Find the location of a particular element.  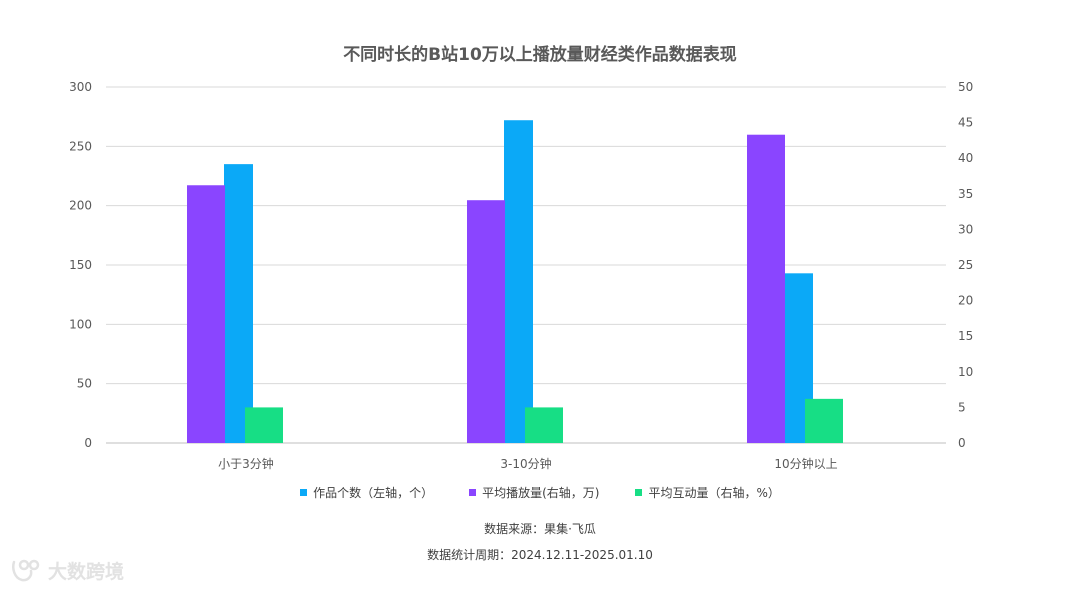

watermark-logo-icon is located at coordinates (26, 570).